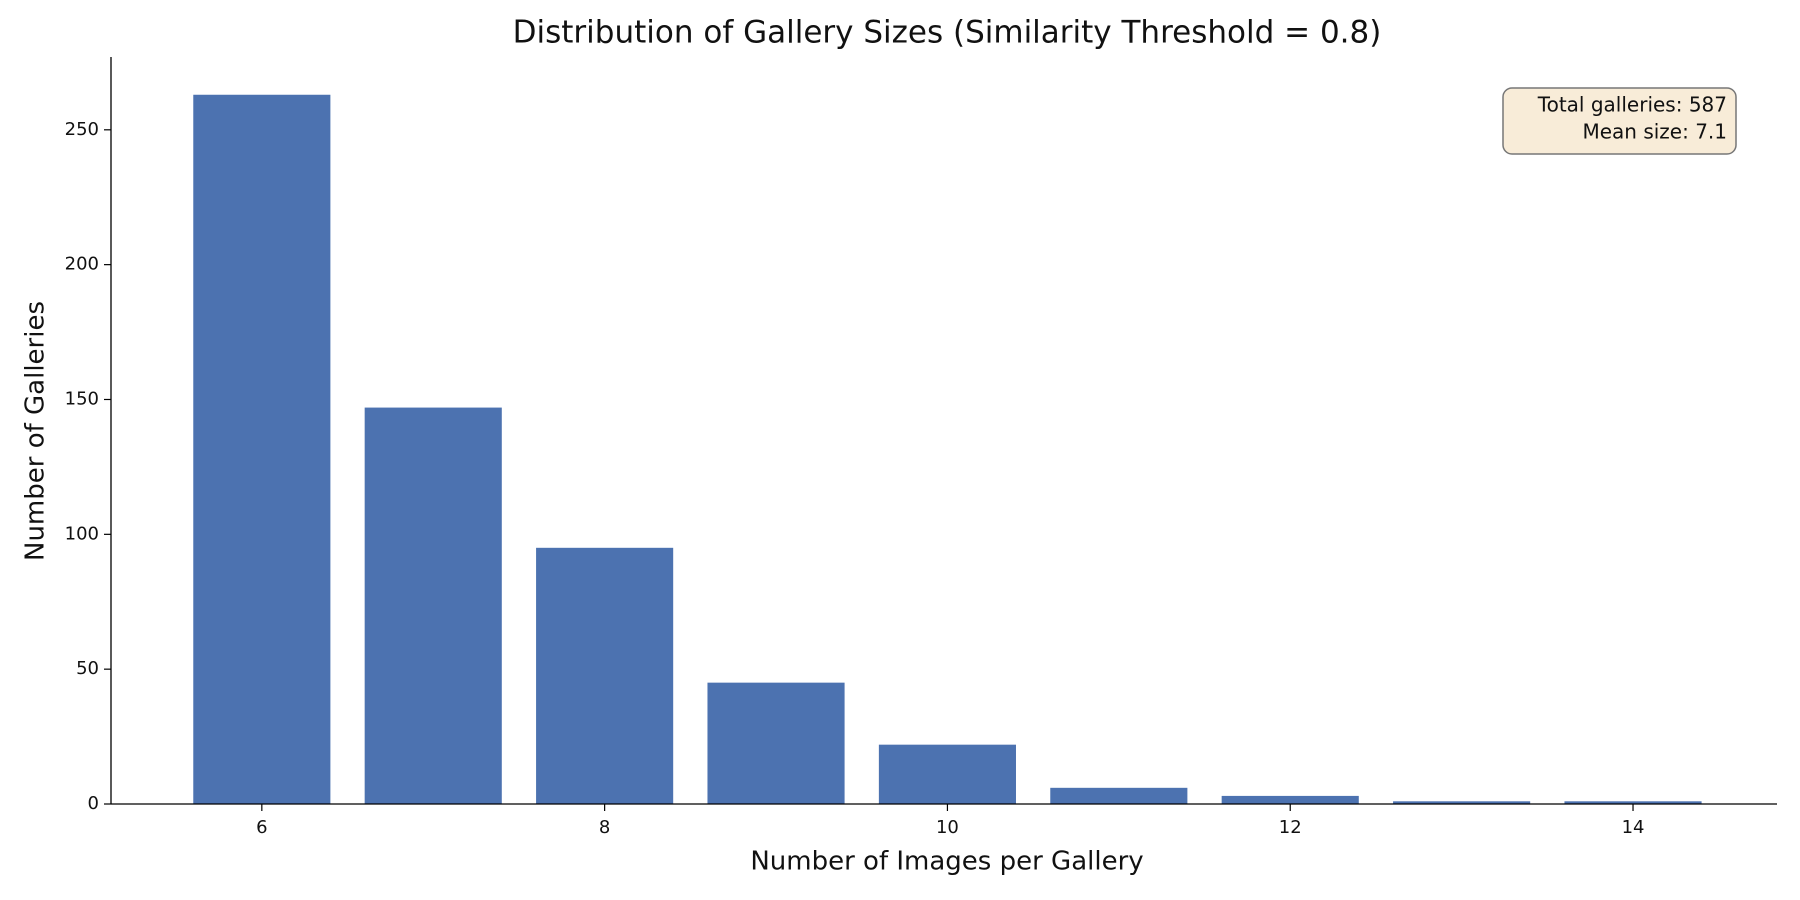  Describe the element at coordinates (1632, 105) in the screenshot. I see `annotation-text: Total galleries: 587` at that location.